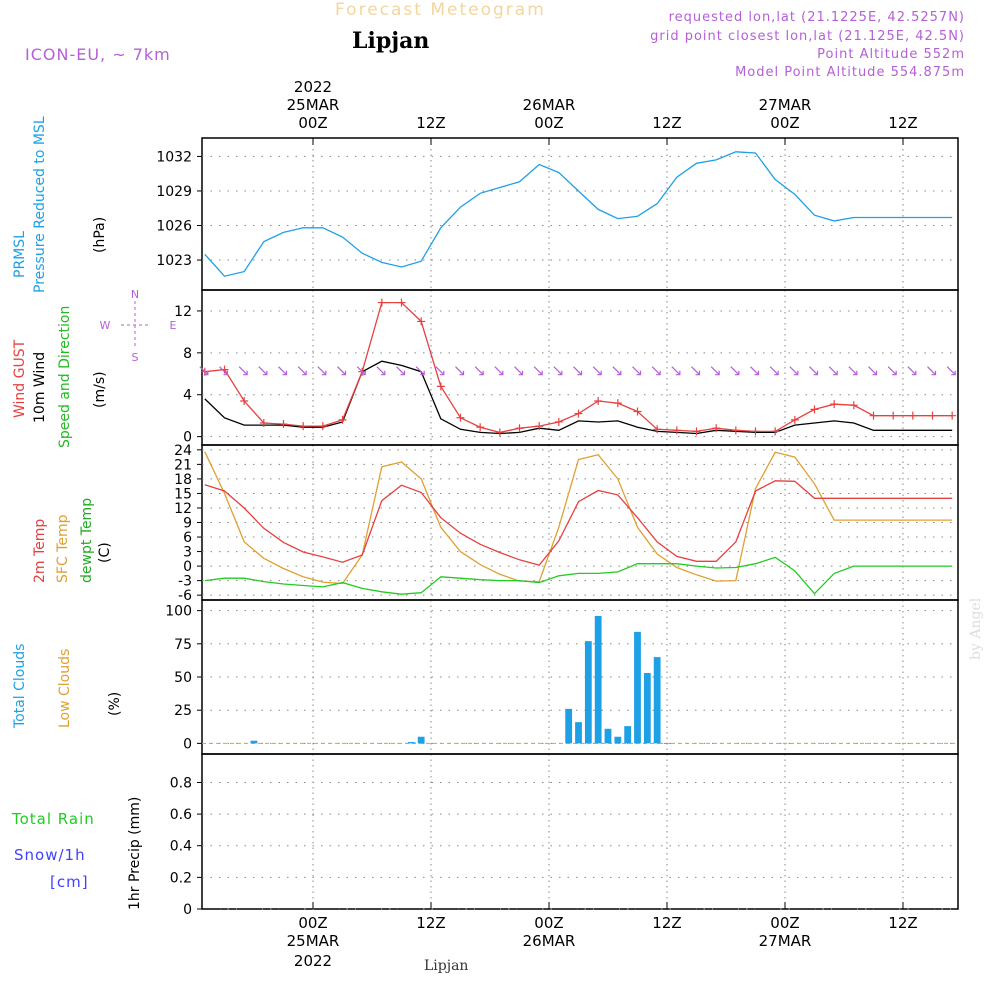 Image resolution: width=1000 pixels, height=1000 pixels. I want to click on ytick-label-2-1: -3, so click(185, 582).